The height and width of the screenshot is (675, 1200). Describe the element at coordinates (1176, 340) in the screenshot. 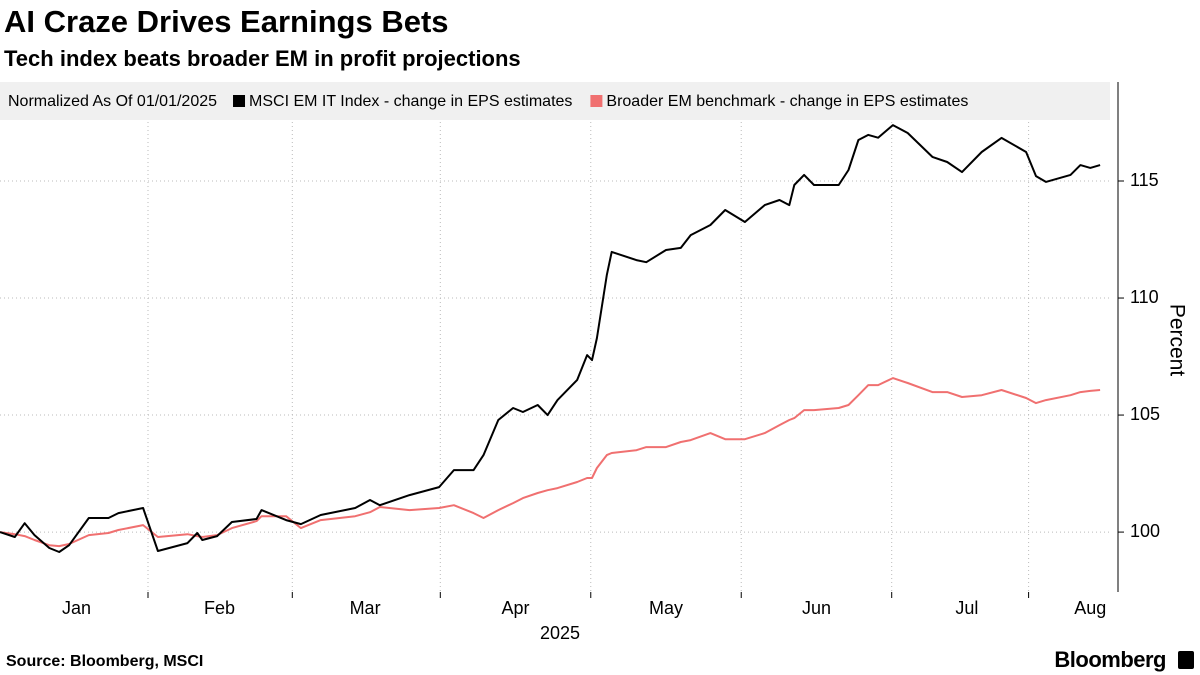

I see `y-axis-label: Percent` at that location.